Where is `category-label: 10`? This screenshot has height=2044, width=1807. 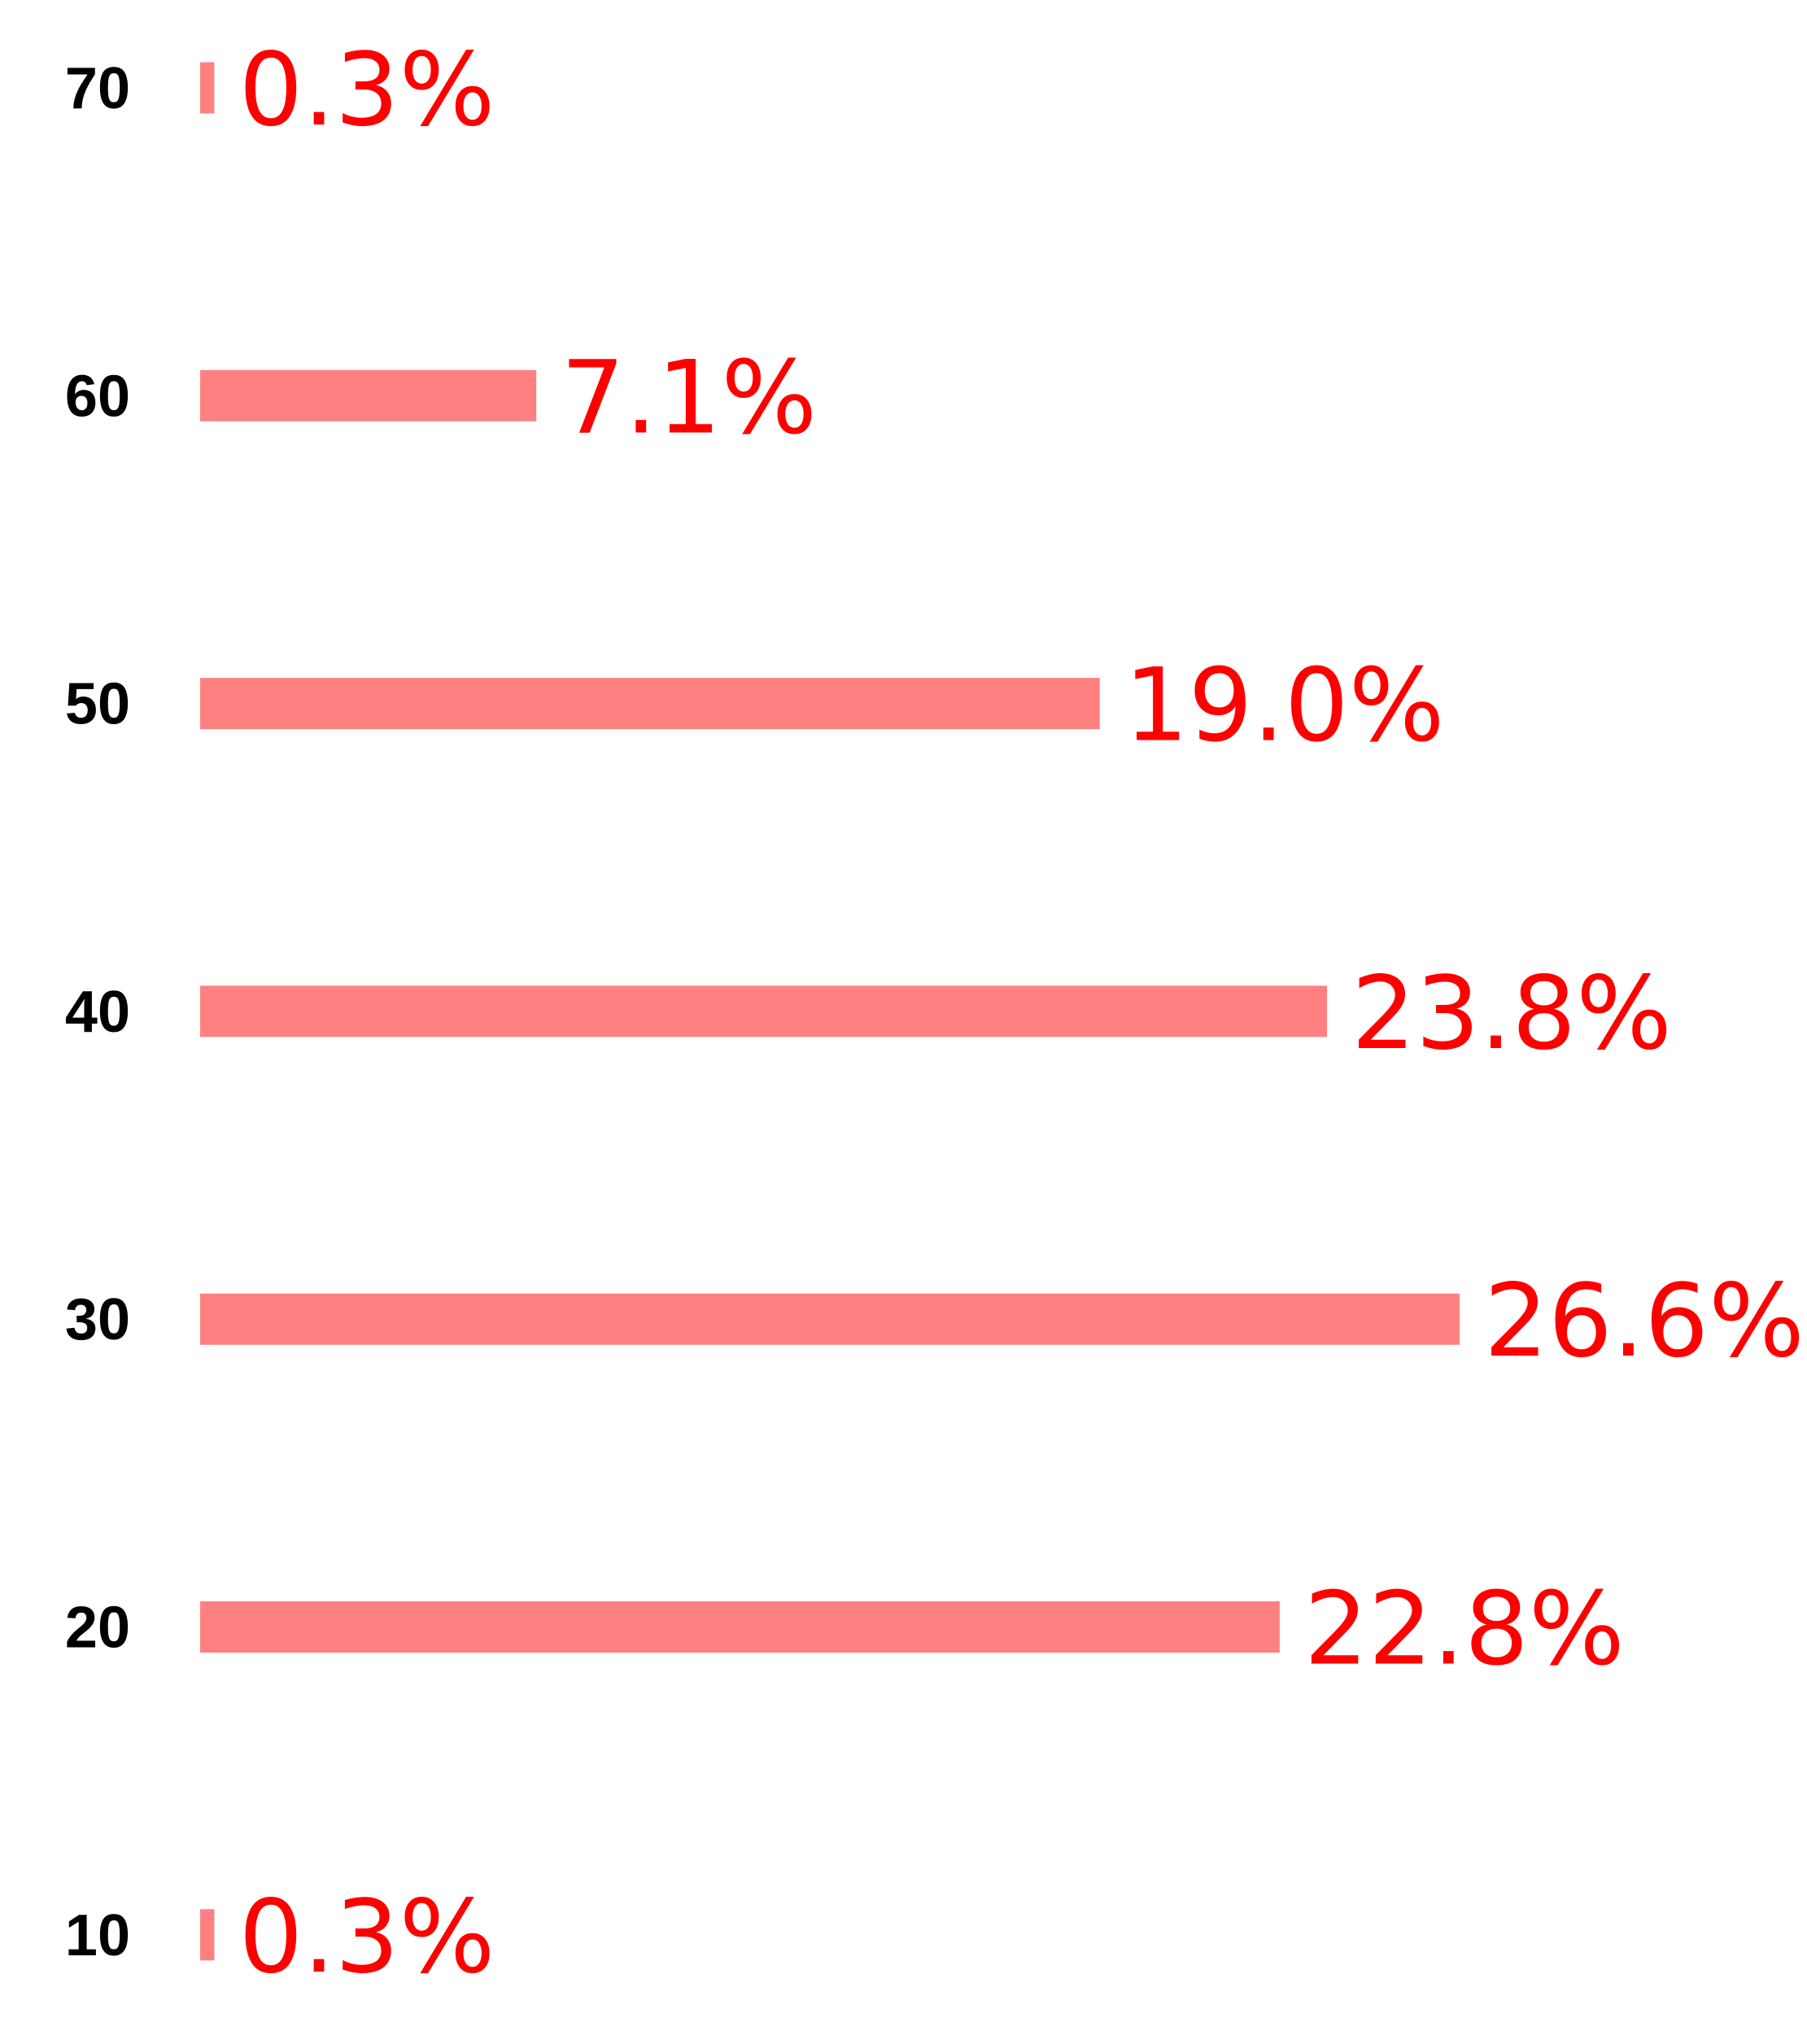 category-label: 10 is located at coordinates (97, 1935).